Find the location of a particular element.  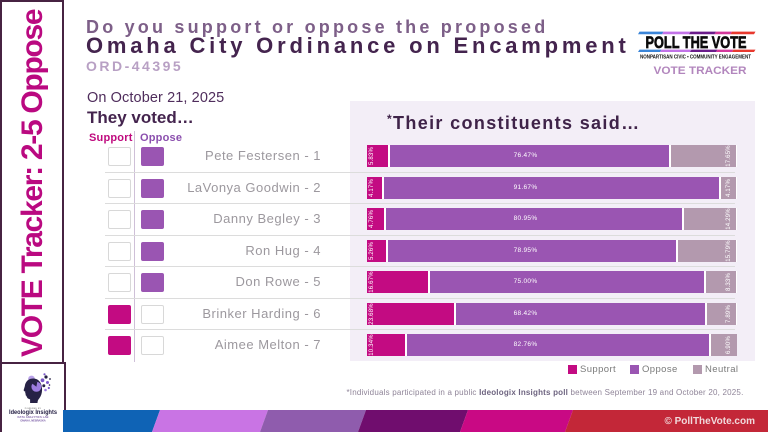

svg-text: POWERED BY is located at coordinates (33, 409).